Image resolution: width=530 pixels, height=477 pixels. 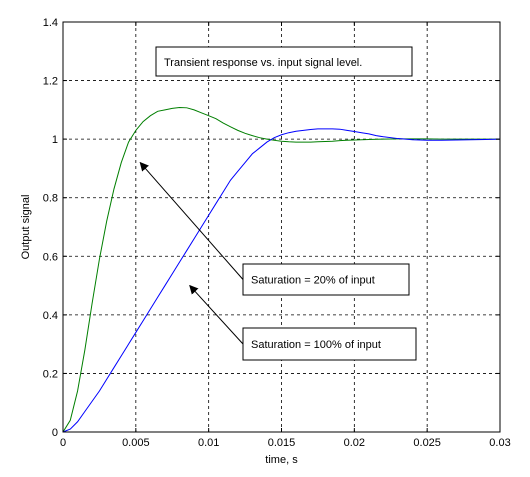 I want to click on x-axis-label: time, s, so click(x=281, y=460).